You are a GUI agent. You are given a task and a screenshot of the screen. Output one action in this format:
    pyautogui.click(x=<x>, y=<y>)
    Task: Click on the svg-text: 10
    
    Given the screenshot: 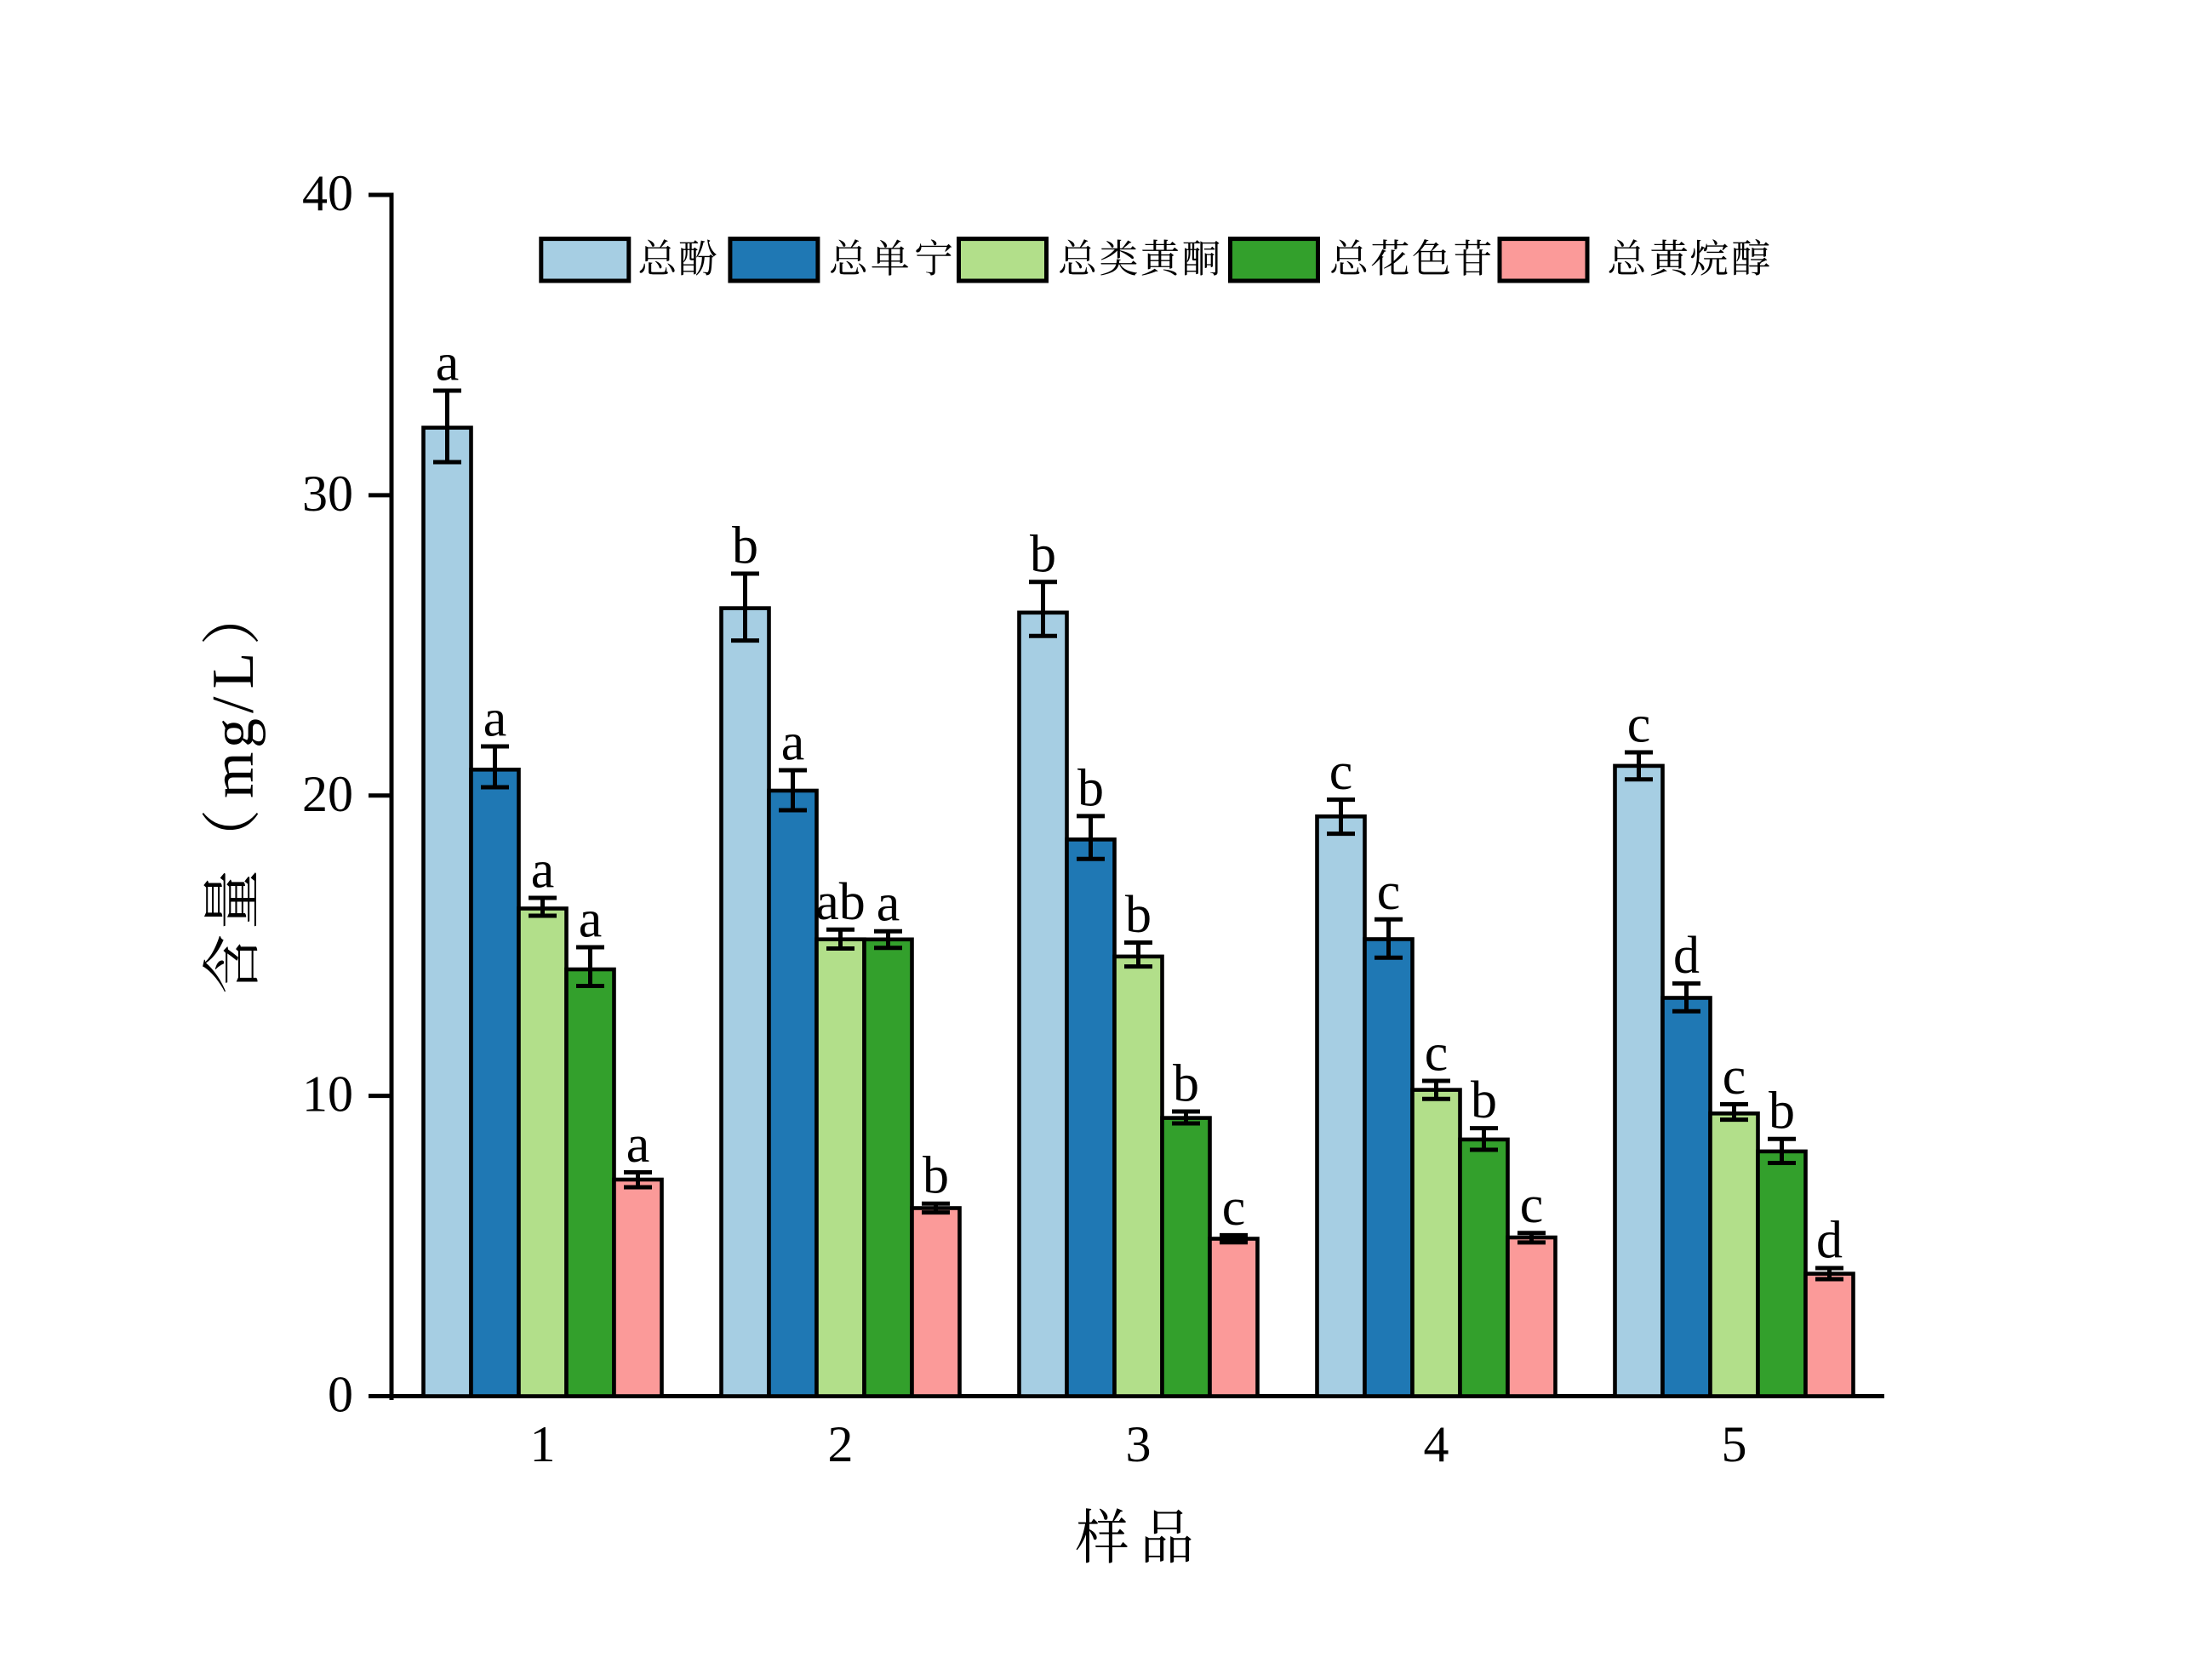 What is the action you would take?
    pyautogui.click(x=327, y=1095)
    